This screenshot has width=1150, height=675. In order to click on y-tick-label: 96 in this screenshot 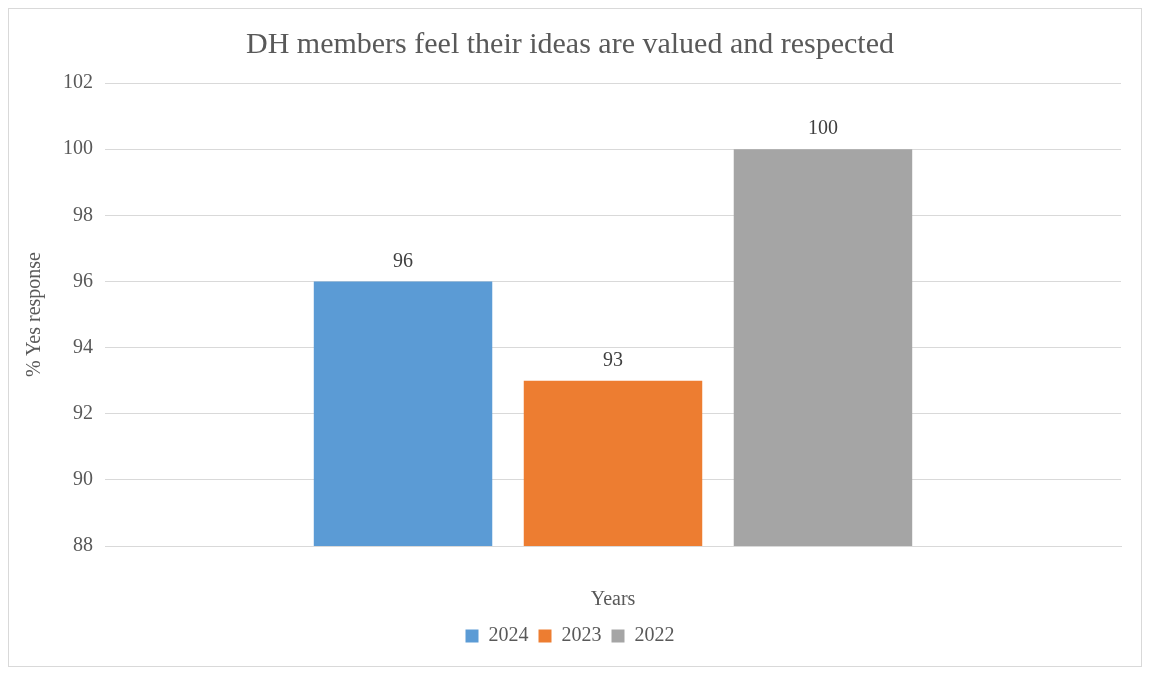, I will do `click(83, 279)`.